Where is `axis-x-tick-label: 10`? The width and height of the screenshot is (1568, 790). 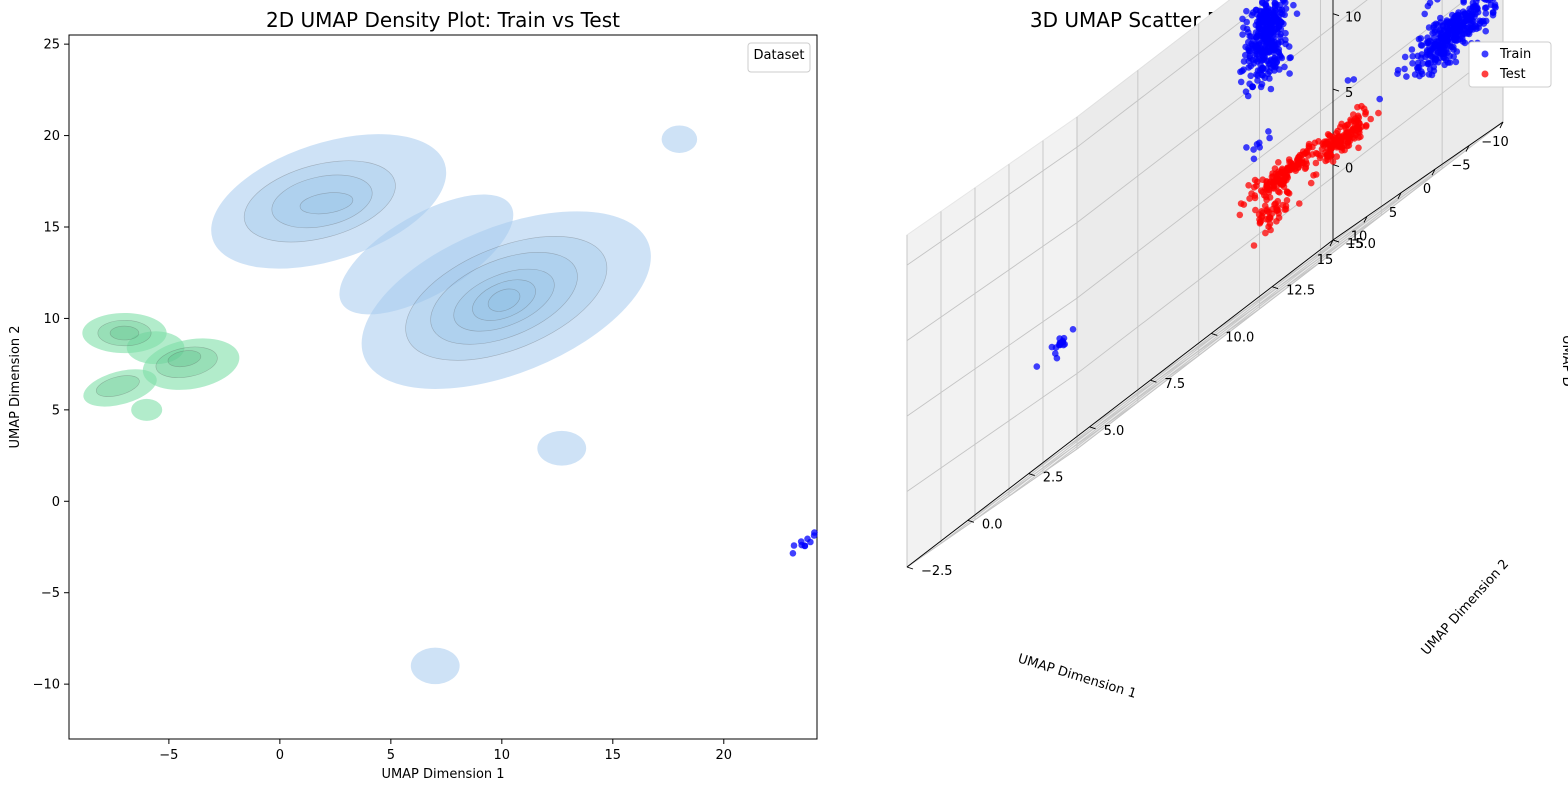 axis-x-tick-label: 10 is located at coordinates (1359, 236).